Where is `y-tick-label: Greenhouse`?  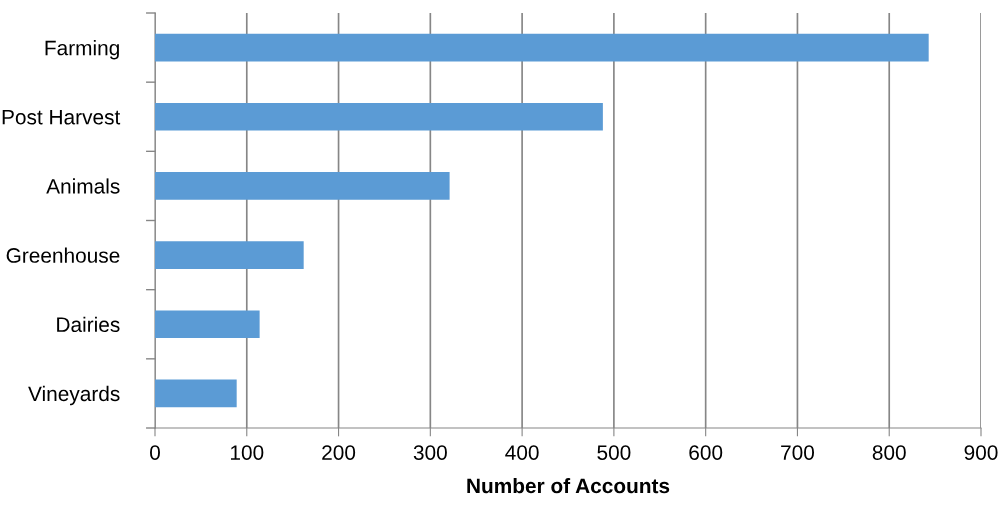 y-tick-label: Greenhouse is located at coordinates (63, 255).